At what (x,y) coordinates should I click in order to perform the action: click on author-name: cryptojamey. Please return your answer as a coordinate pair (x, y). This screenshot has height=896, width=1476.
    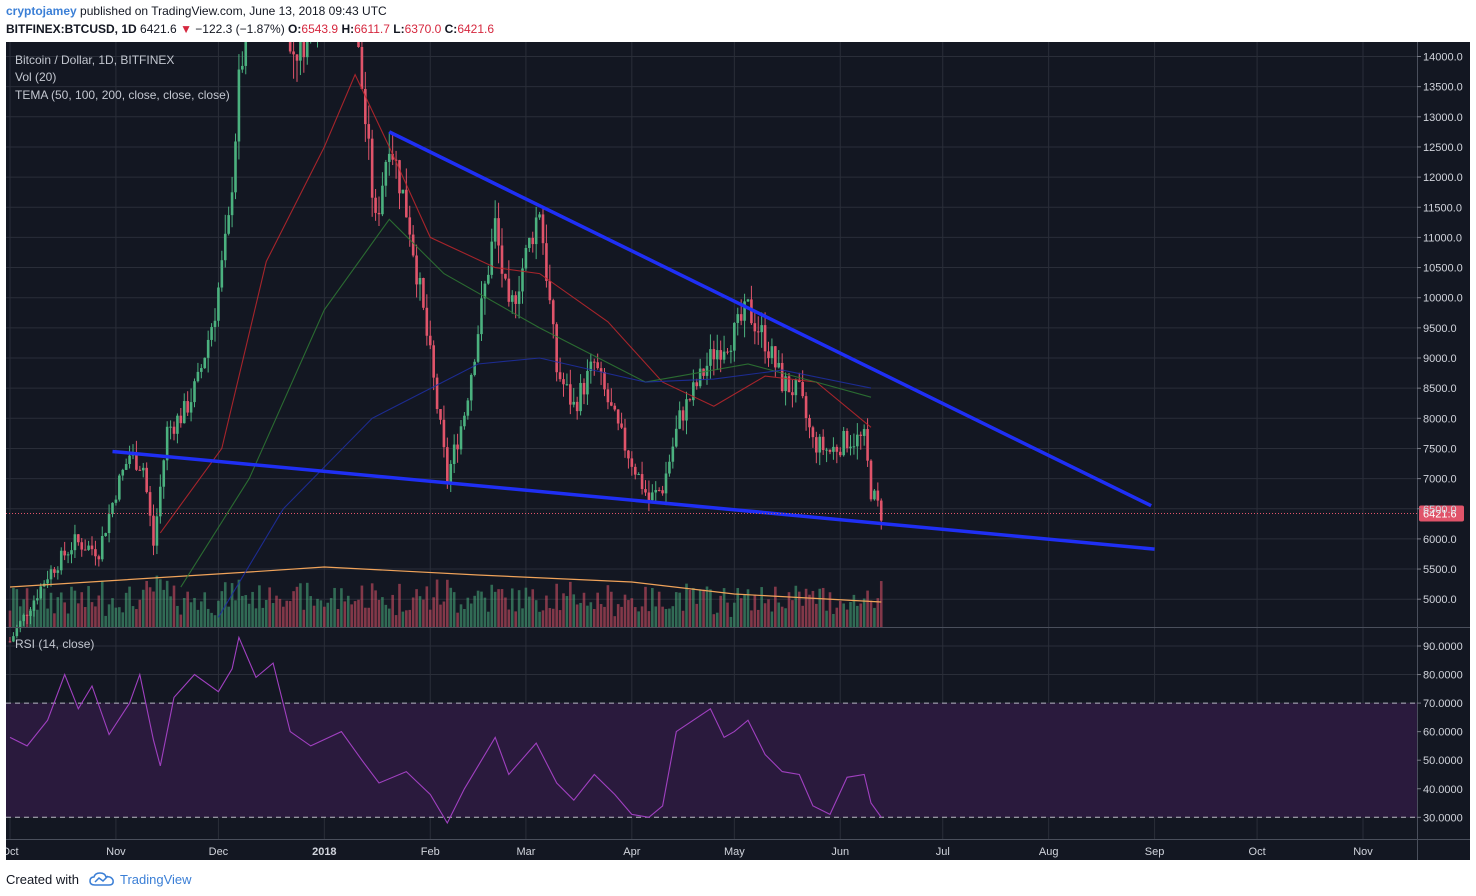
    Looking at the image, I should click on (41, 11).